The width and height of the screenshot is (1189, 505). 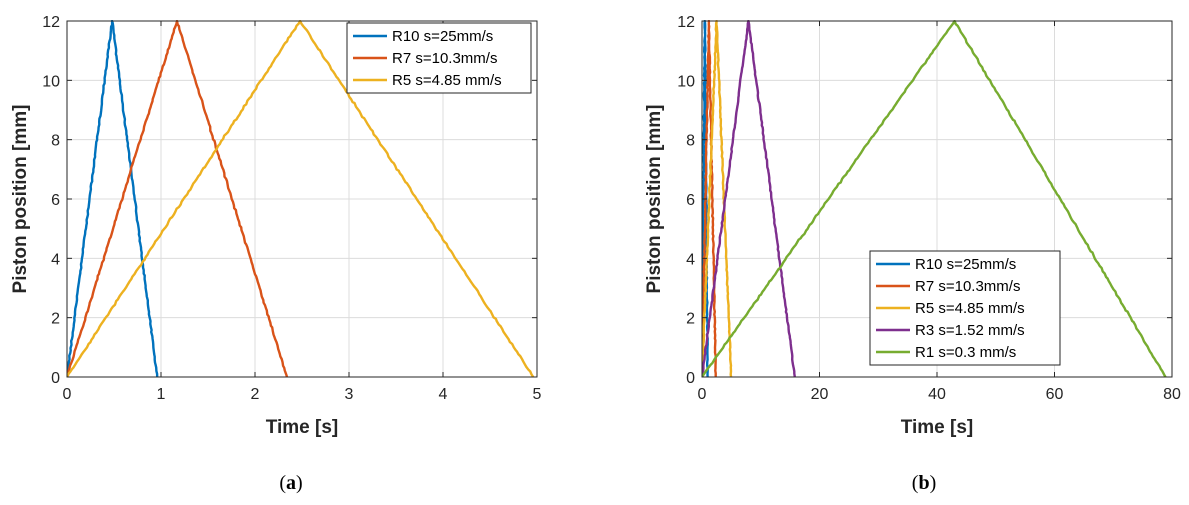 I want to click on x-tick-label: 80, so click(x=1172, y=394).